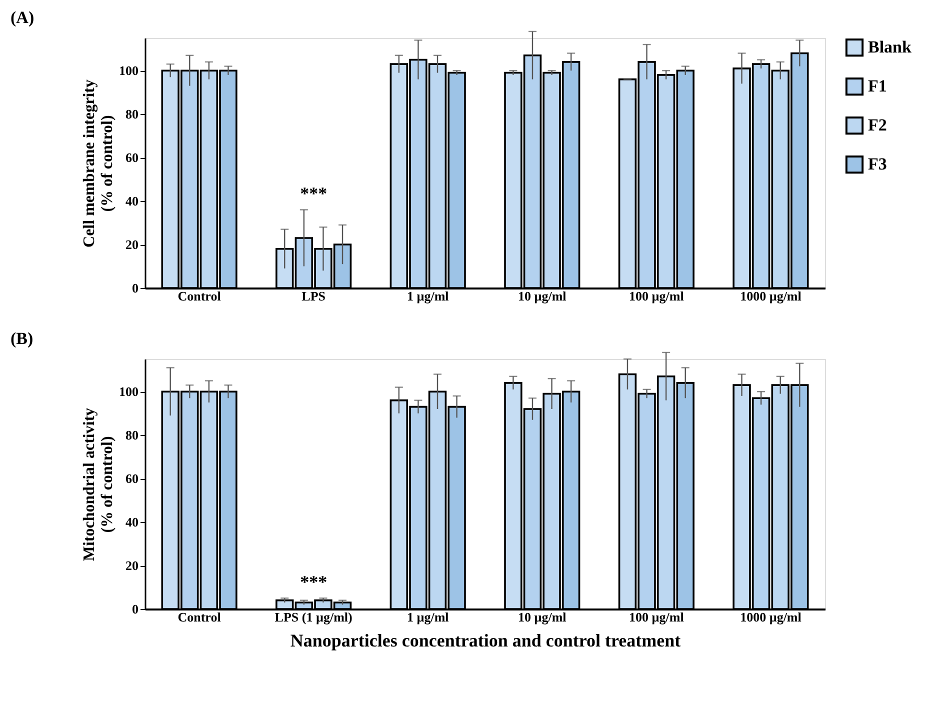  I want to click on x-tick-label: LPS (1 µg/ml), so click(313, 617).